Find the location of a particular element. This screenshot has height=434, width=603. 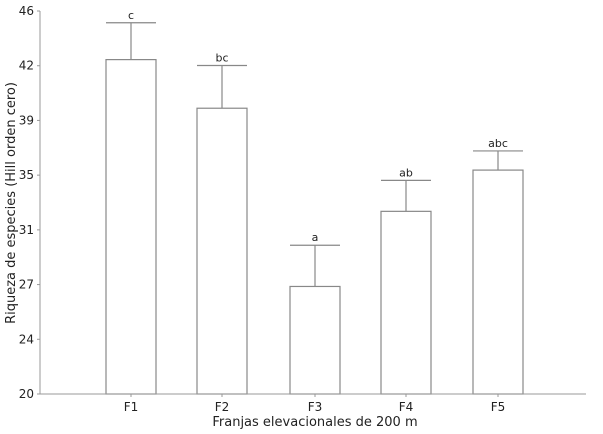

bar-f3: a is located at coordinates (315, 313).